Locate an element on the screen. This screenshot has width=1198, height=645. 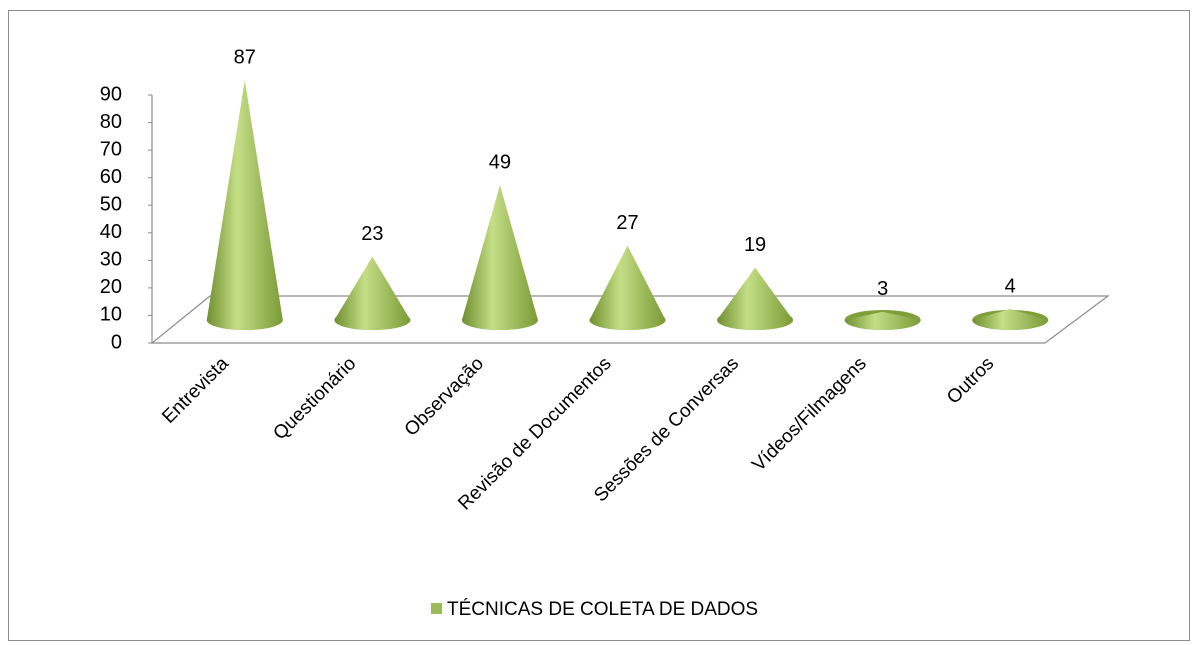
data-label: 49 is located at coordinates (500, 162).